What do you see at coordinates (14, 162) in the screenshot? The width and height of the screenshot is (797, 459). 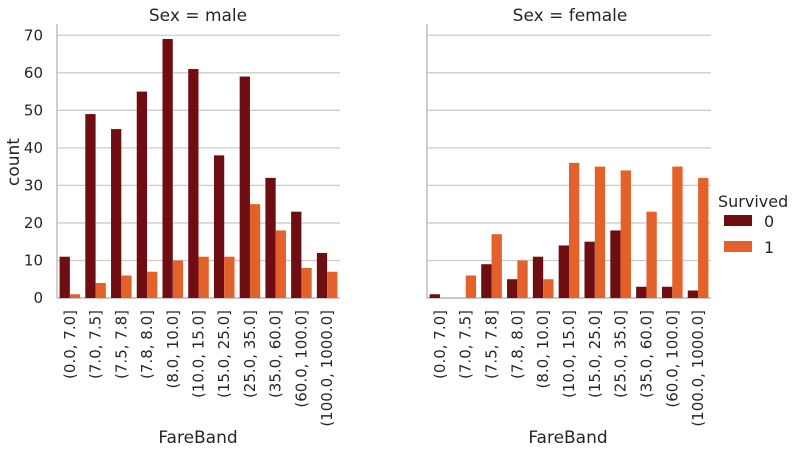 I see `y-axis-label: count` at bounding box center [14, 162].